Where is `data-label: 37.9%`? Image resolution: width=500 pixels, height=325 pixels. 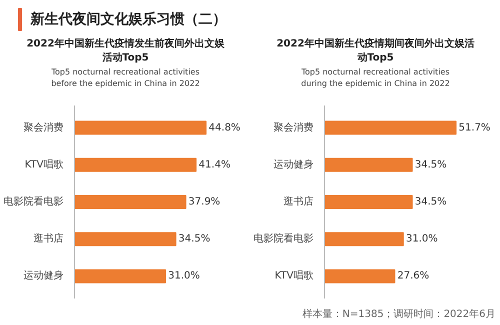 data-label: 37.9% is located at coordinates (204, 202).